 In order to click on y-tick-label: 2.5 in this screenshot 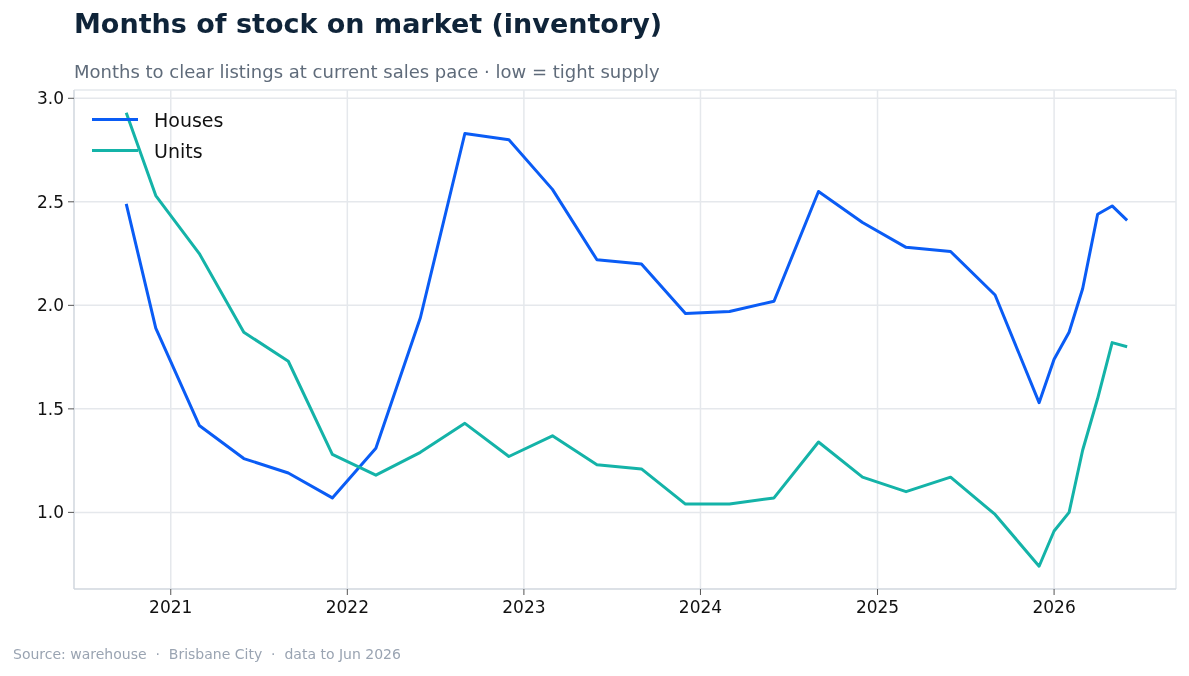, I will do `click(50, 201)`.